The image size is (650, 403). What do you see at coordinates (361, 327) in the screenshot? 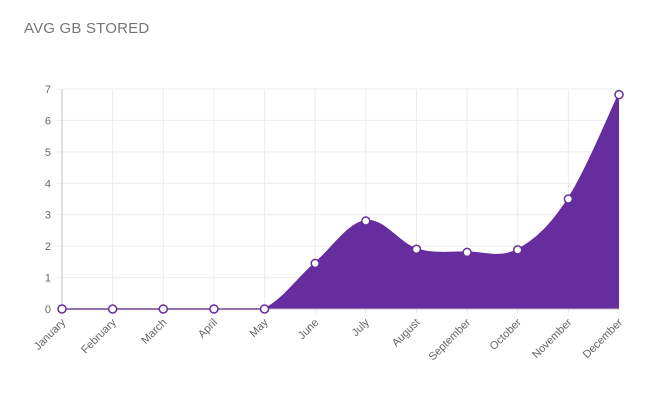
I see `x-tick-label: July` at bounding box center [361, 327].